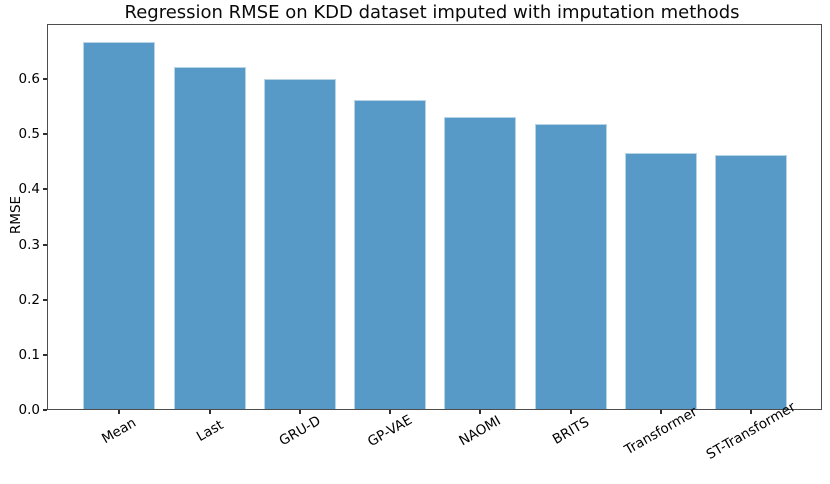 Image resolution: width=830 pixels, height=484 pixels. I want to click on y-tick-label: 0.2, so click(29, 299).